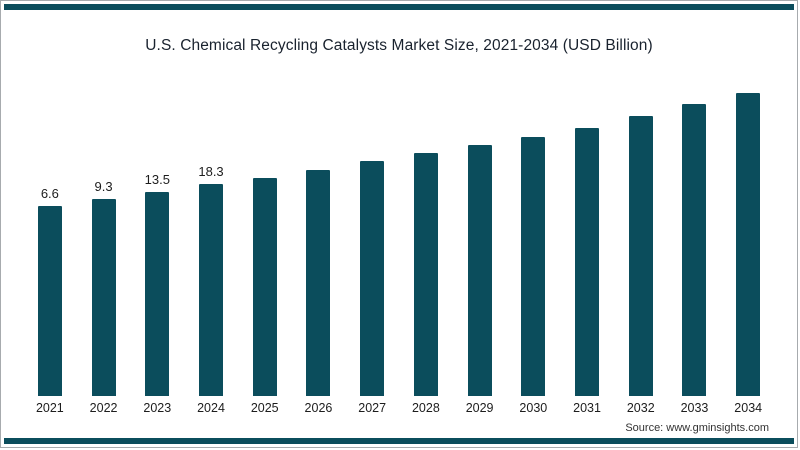 This screenshot has width=800, height=450. What do you see at coordinates (748, 408) in the screenshot?
I see `x-tick-label: 2034` at bounding box center [748, 408].